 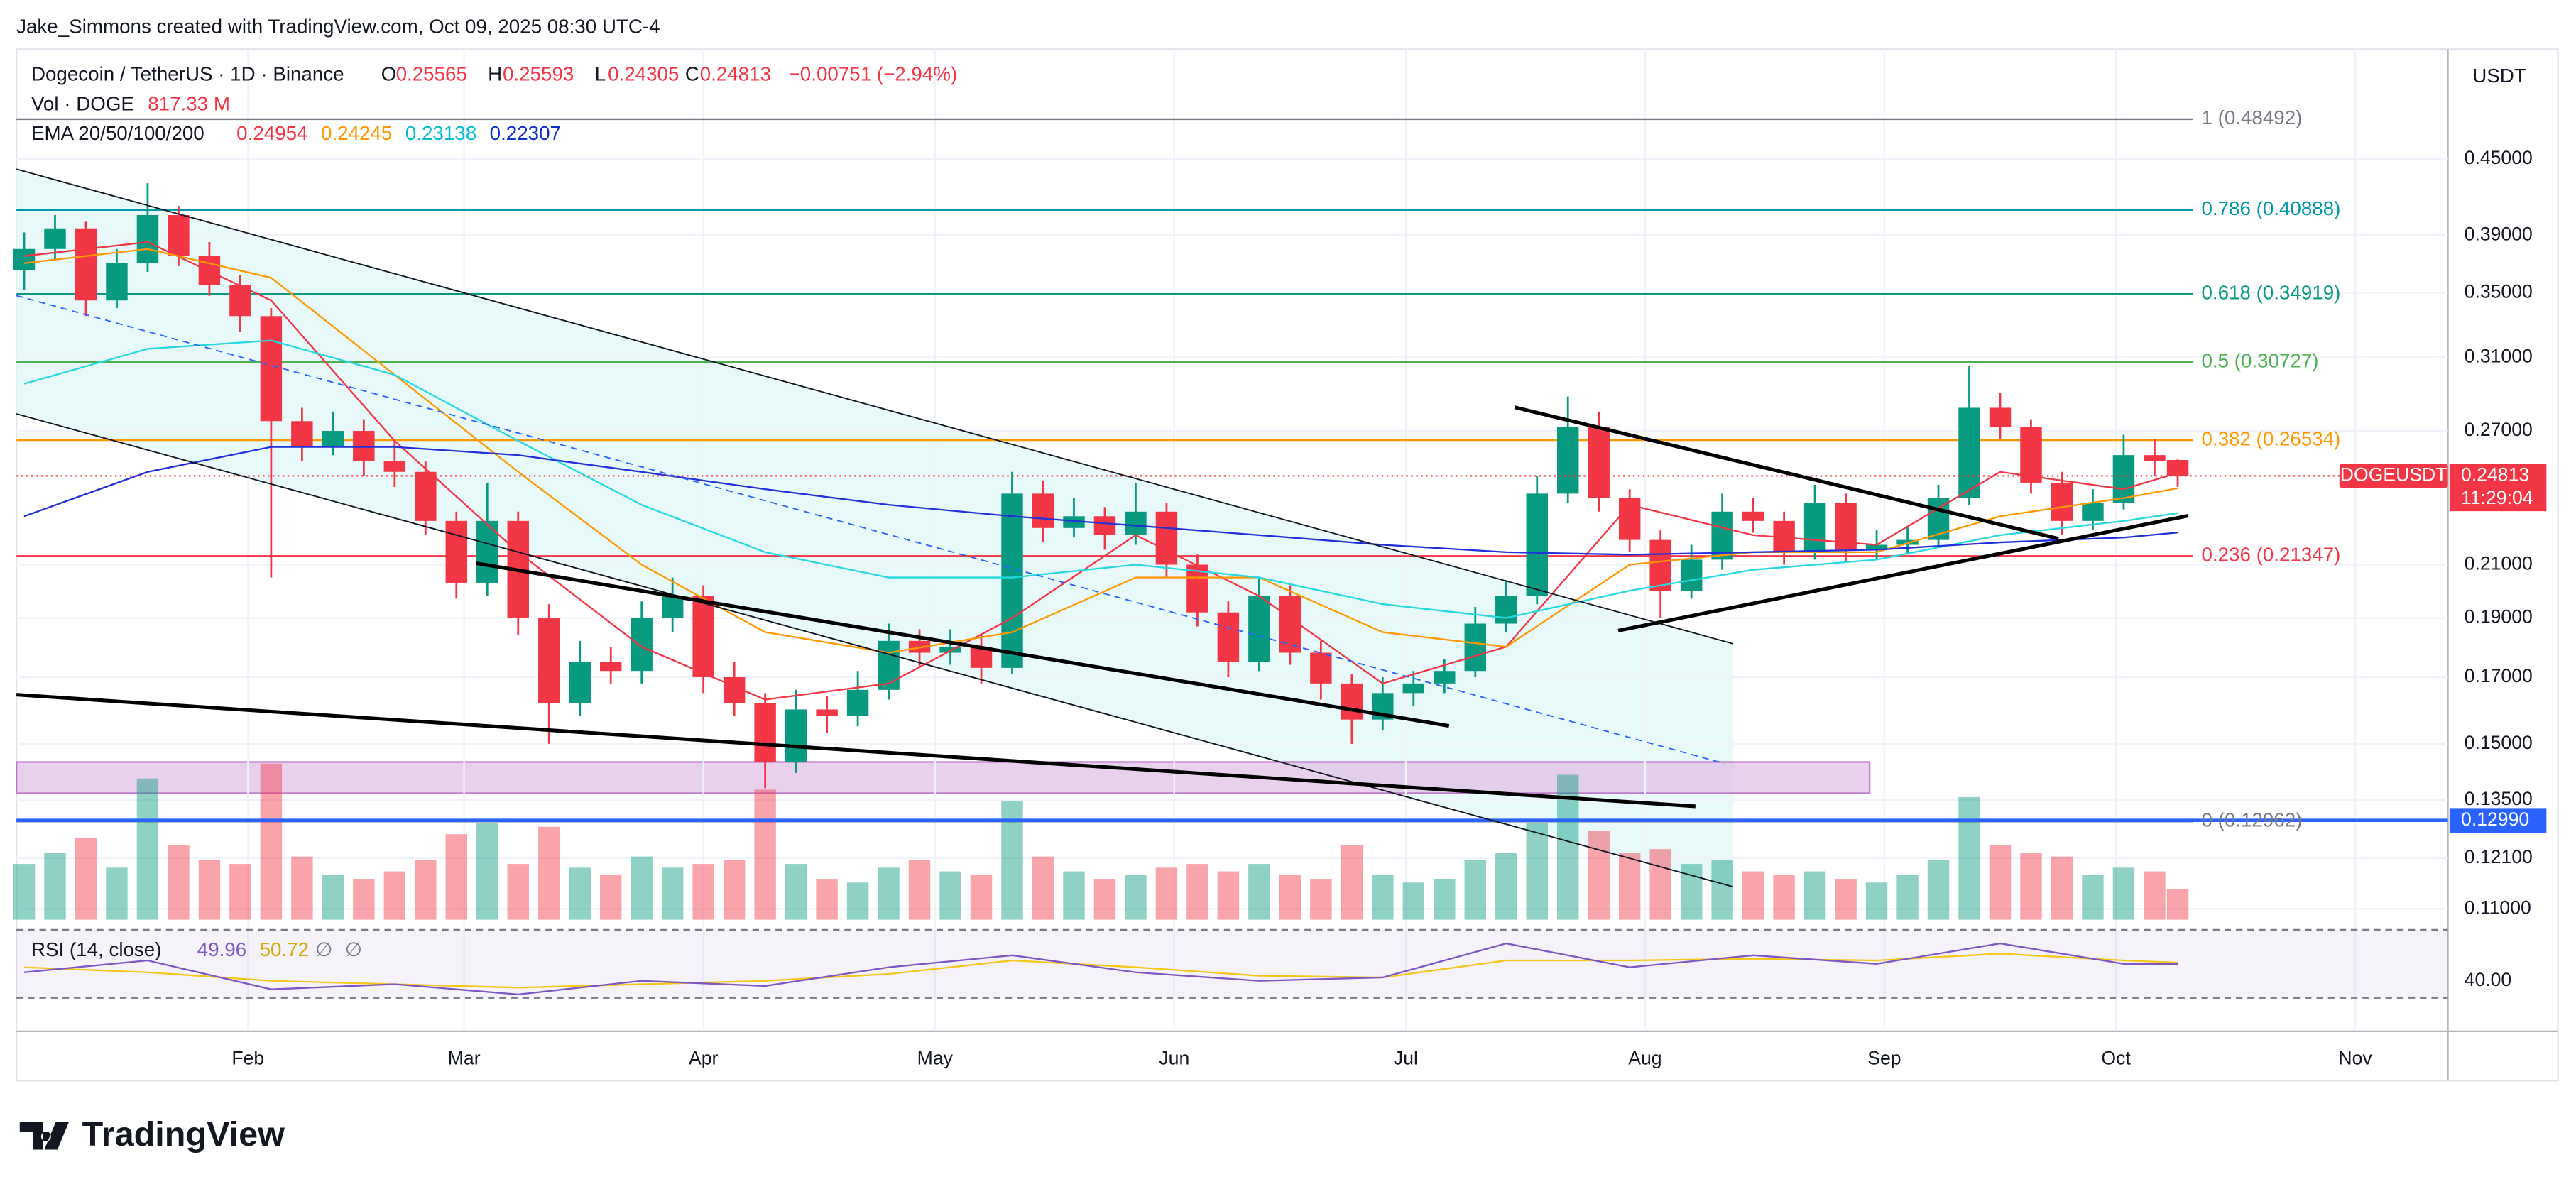 I want to click on ema-title: EMA 20/50/100/200, so click(x=117, y=133).